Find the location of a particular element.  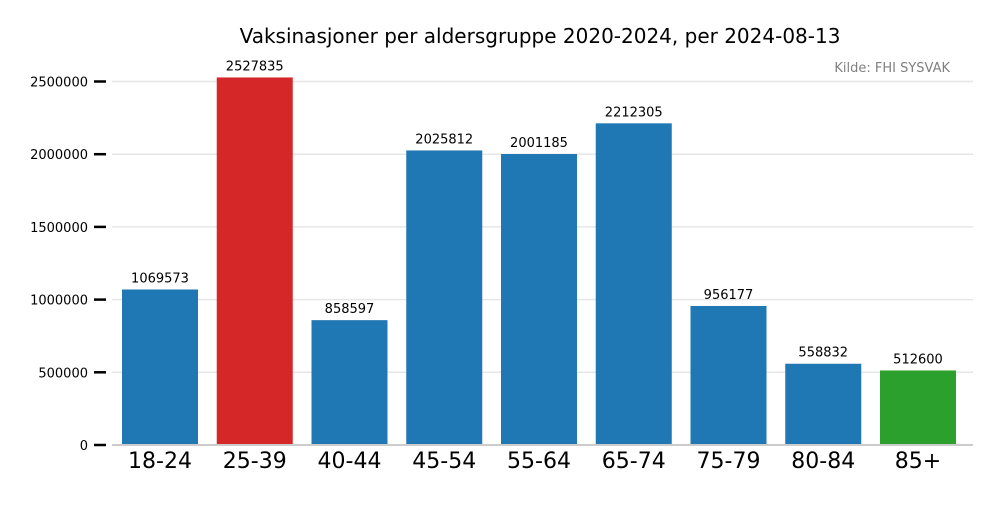

value-label: 2001185 is located at coordinates (539, 143).